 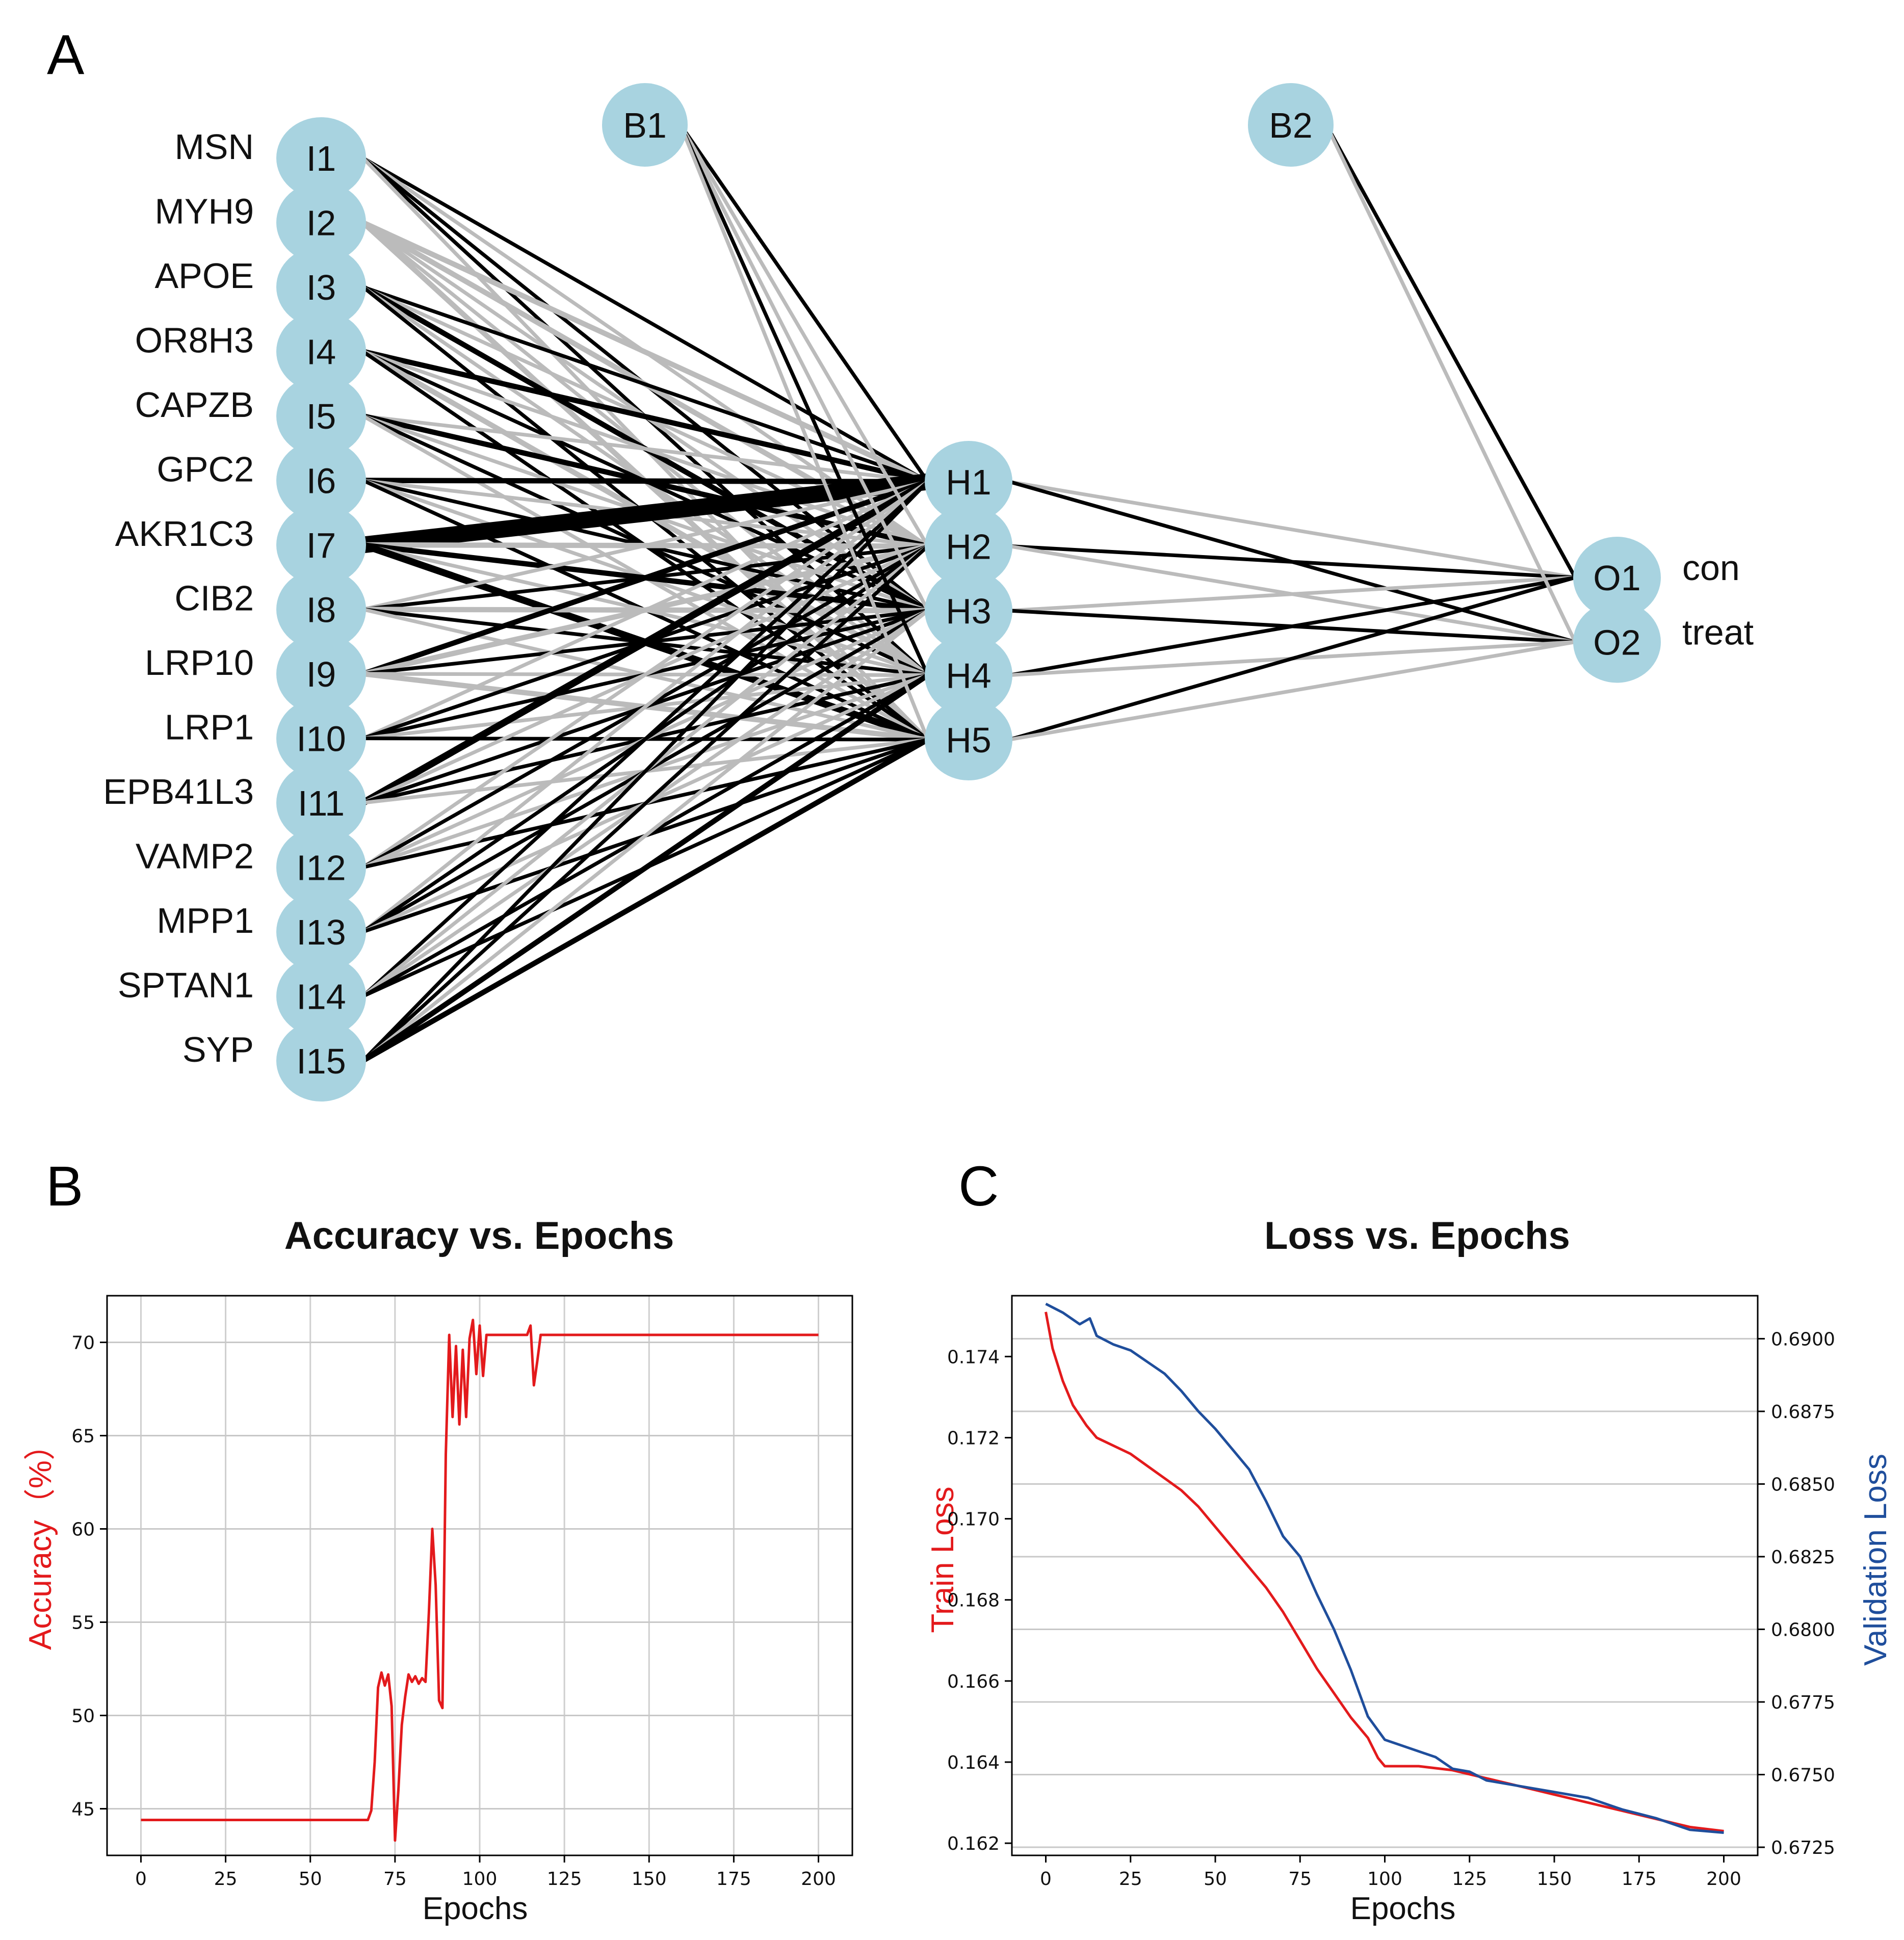 I want to click on x-tick-label: 125, so click(x=565, y=1879).